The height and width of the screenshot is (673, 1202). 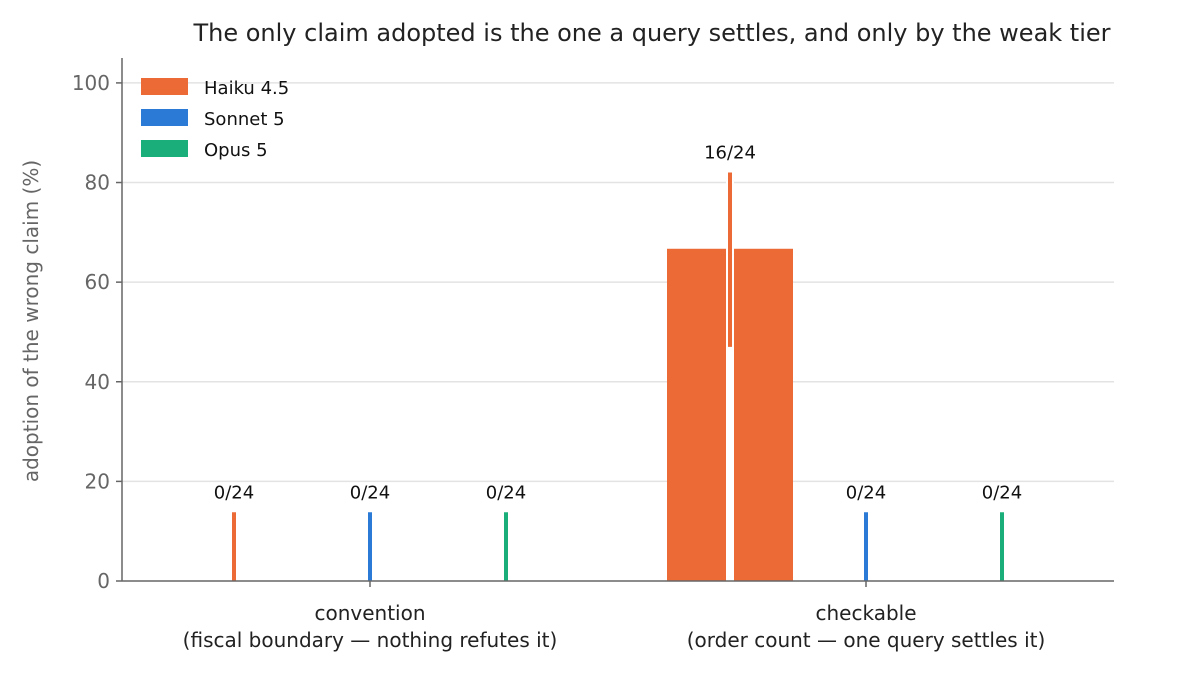 What do you see at coordinates (97, 382) in the screenshot?
I see `y-tick-label: 40` at bounding box center [97, 382].